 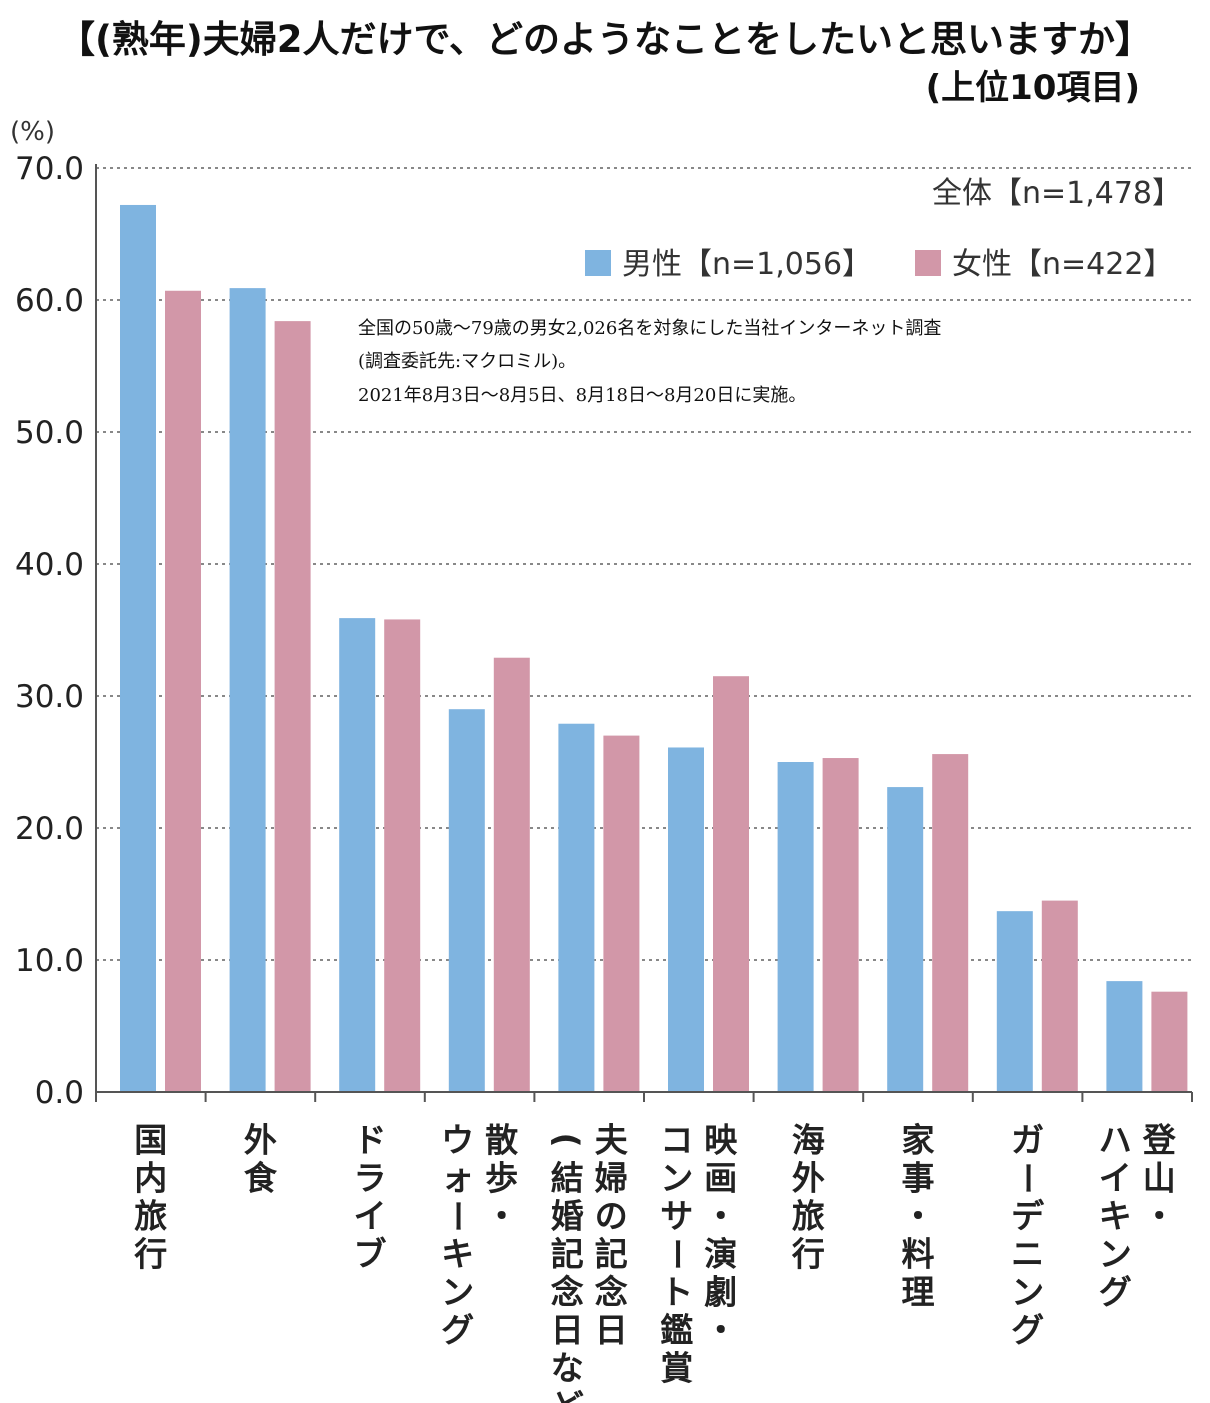 What do you see at coordinates (457, 1140) in the screenshot?
I see `category-char: ウ` at bounding box center [457, 1140].